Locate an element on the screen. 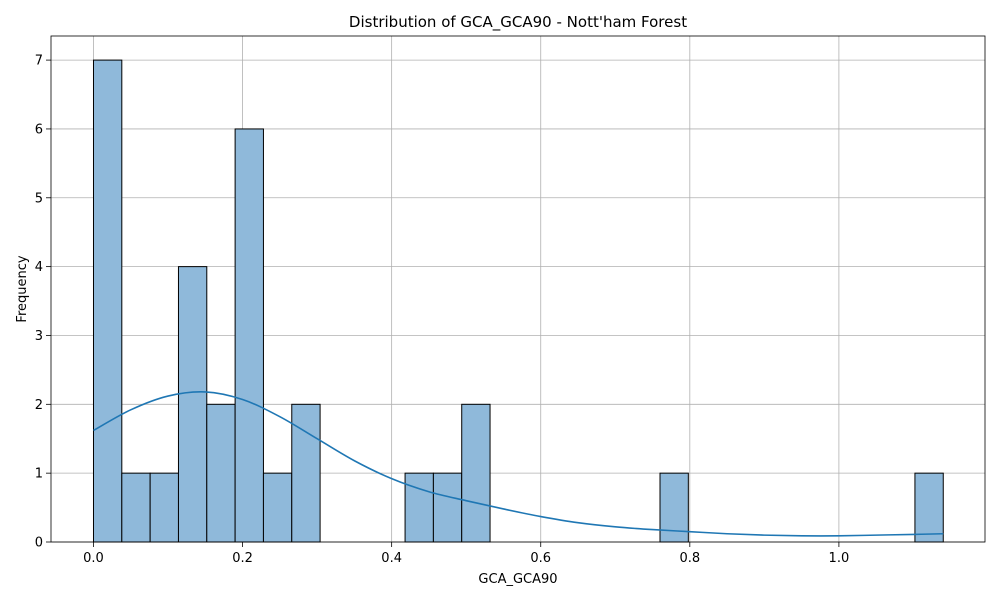 The image size is (1000, 600). y-tick-label: 7 is located at coordinates (39, 61).